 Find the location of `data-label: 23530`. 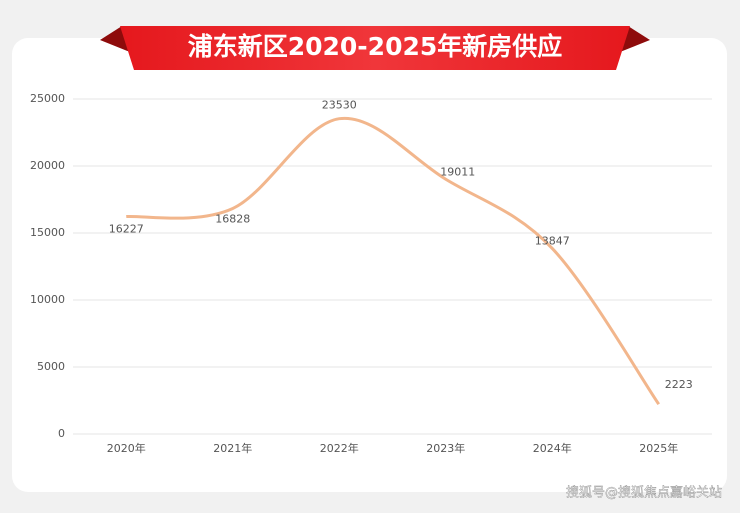

data-label: 23530 is located at coordinates (339, 105).